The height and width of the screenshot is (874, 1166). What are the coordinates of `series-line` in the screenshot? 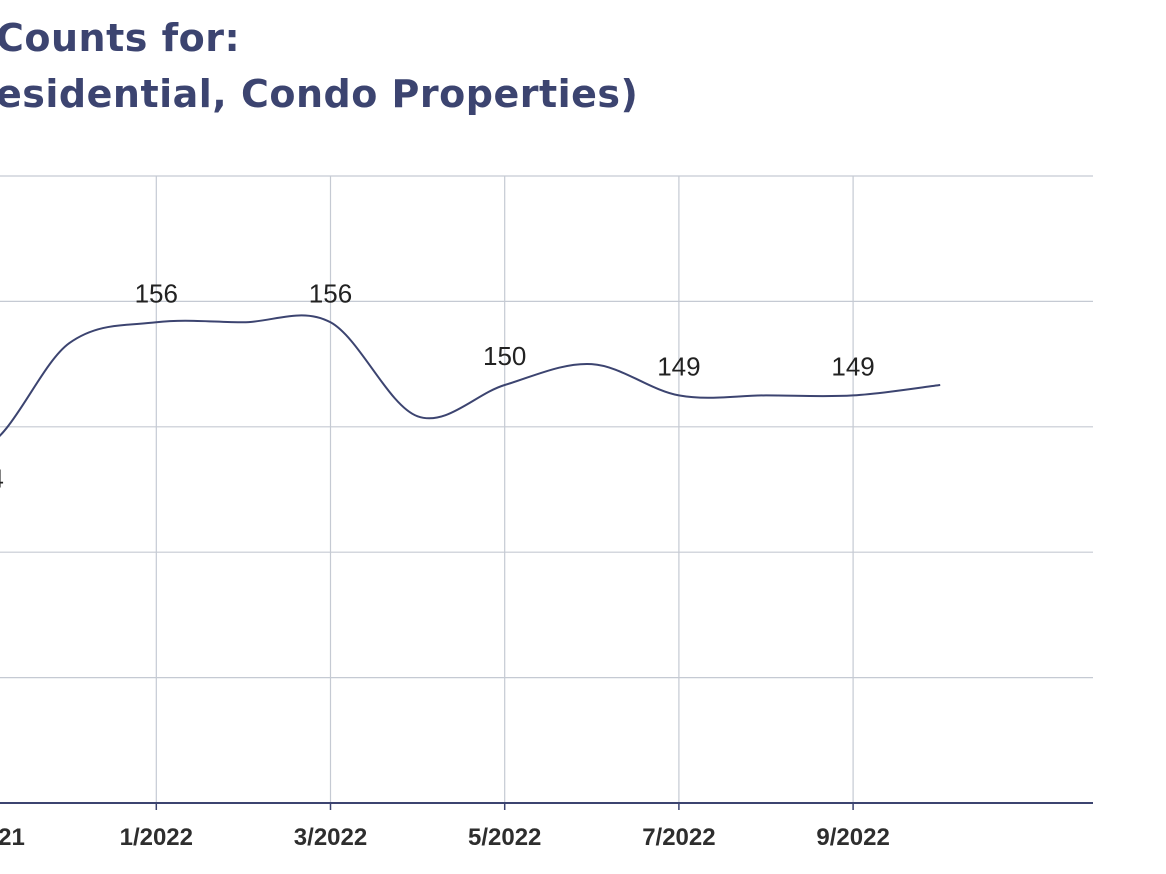 It's located at (470, 375).